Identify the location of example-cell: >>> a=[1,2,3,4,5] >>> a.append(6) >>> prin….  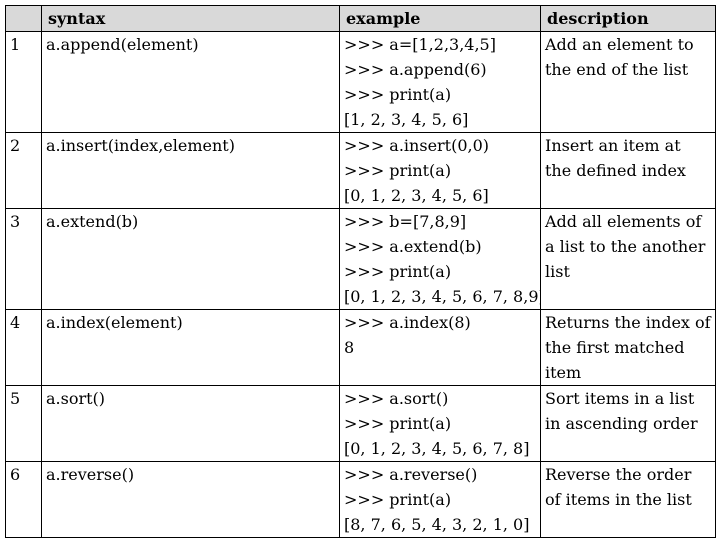
(440, 82).